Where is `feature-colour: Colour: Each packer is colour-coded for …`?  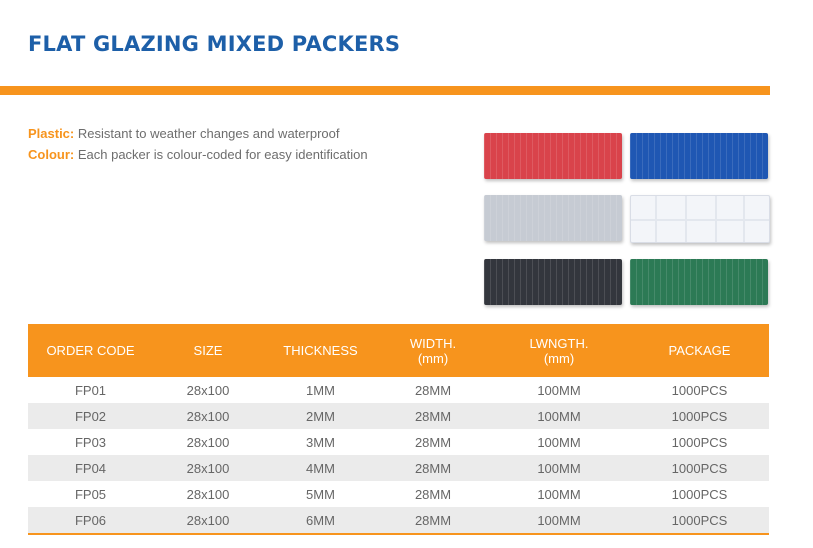 feature-colour: Colour: Each packer is colour-coded for … is located at coordinates (198, 154).